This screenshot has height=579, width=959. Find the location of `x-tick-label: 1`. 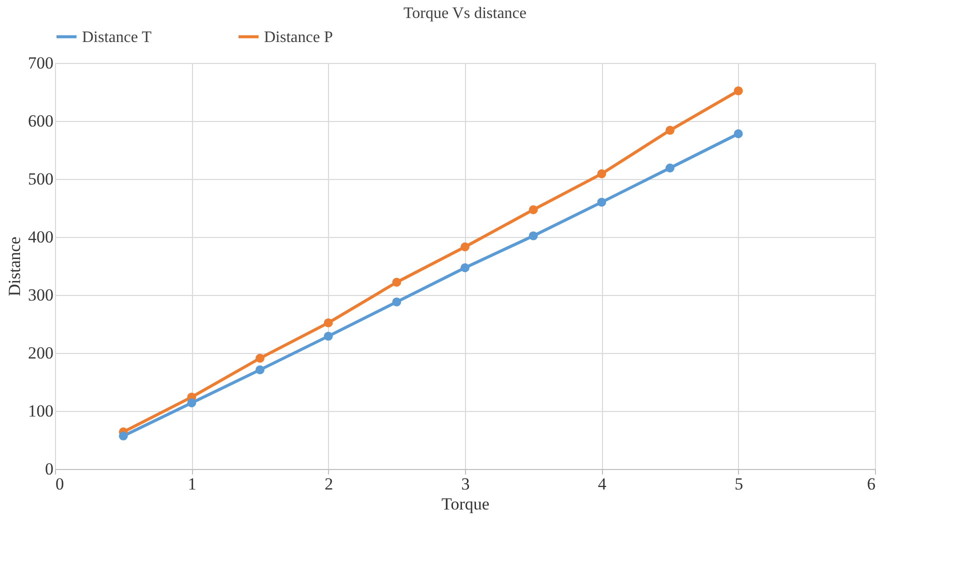

x-tick-label: 1 is located at coordinates (192, 484).